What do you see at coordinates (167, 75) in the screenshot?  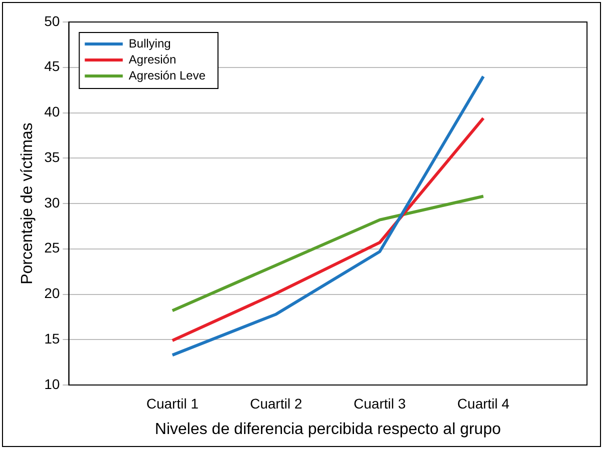 I see `legend-label: Agresión Leve` at bounding box center [167, 75].